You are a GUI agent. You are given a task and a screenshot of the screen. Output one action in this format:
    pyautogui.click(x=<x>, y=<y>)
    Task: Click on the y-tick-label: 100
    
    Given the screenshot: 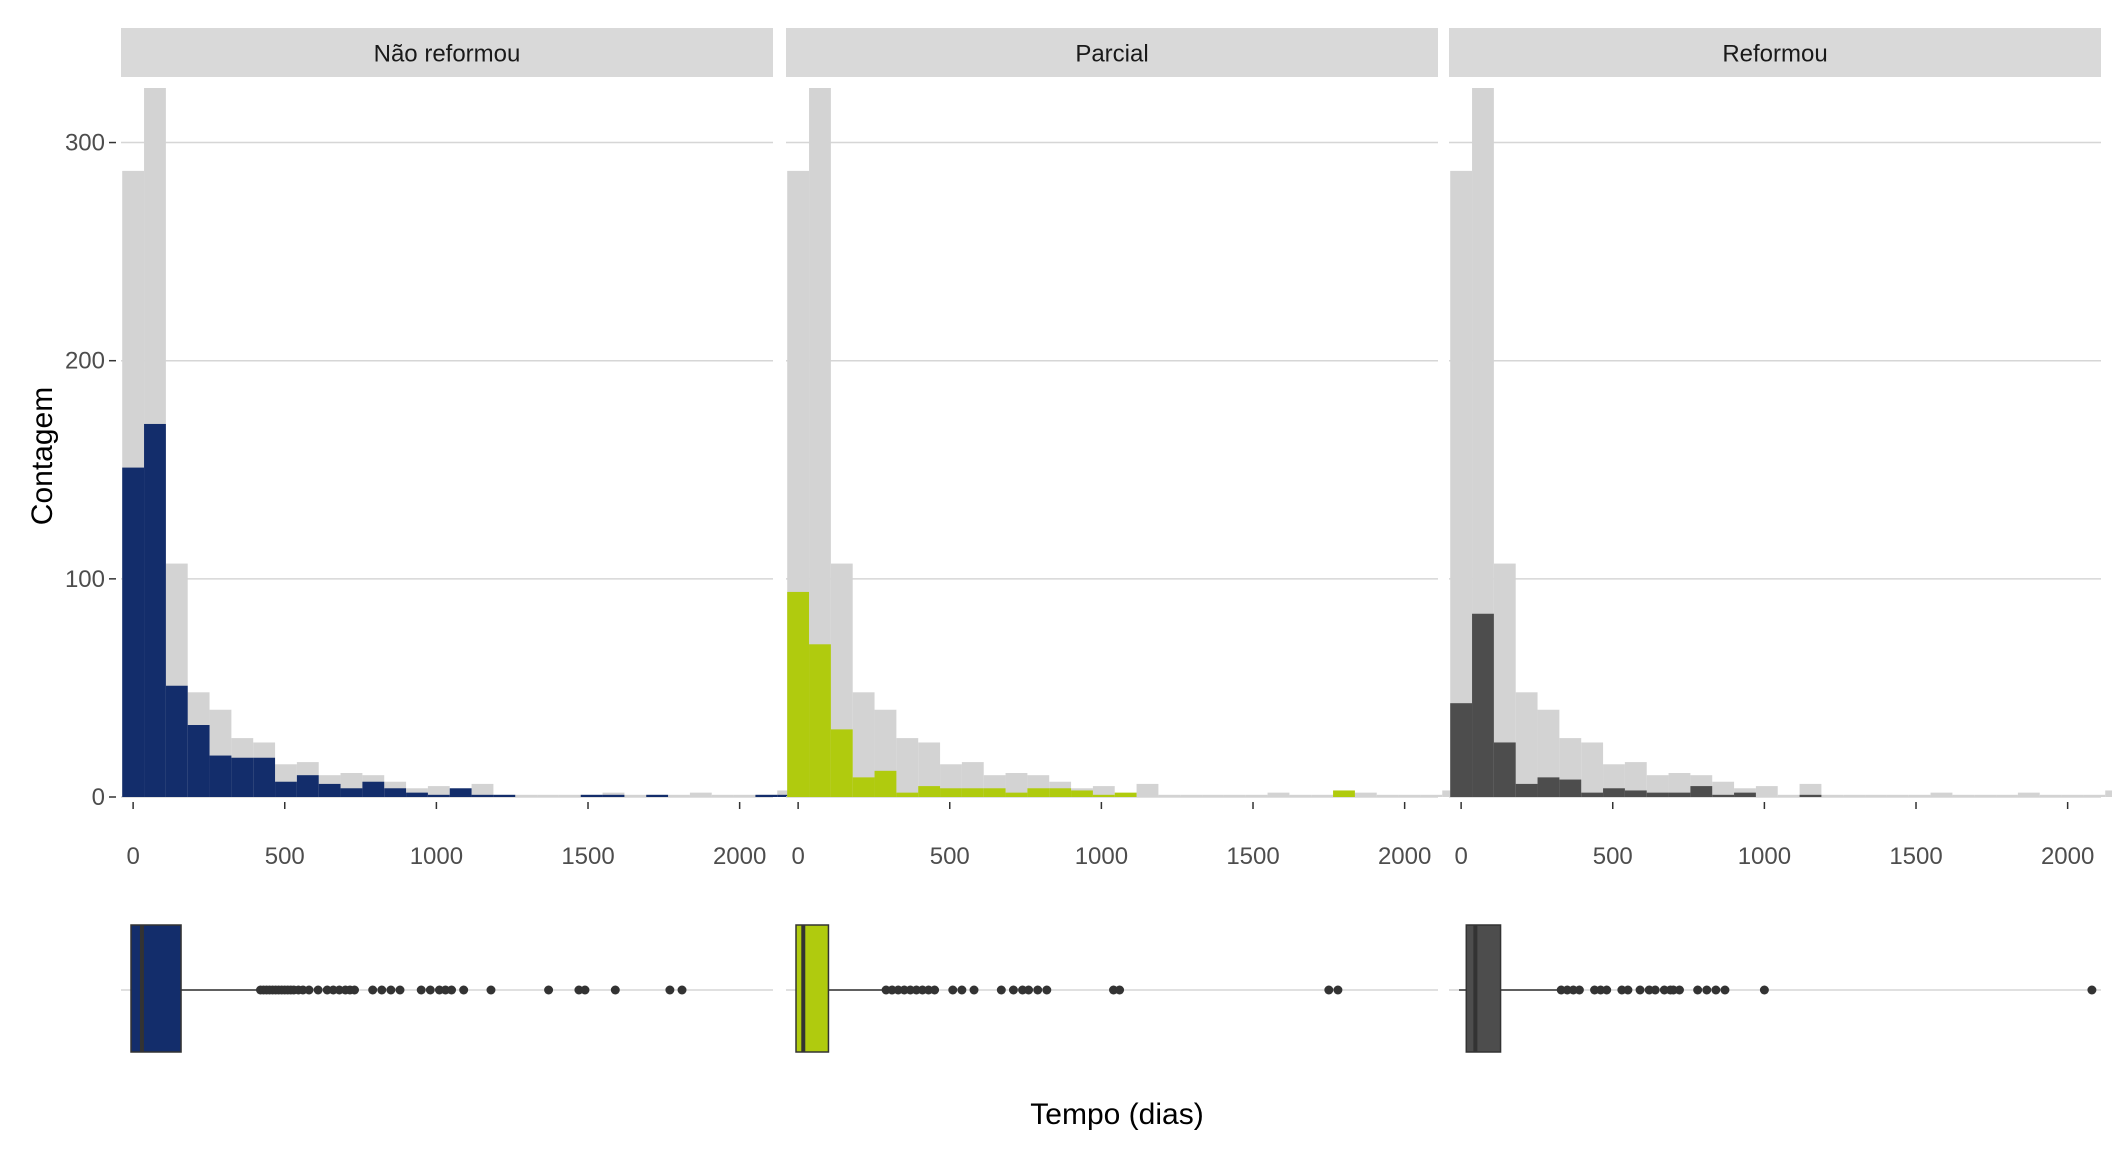 What is the action you would take?
    pyautogui.click(x=85, y=579)
    